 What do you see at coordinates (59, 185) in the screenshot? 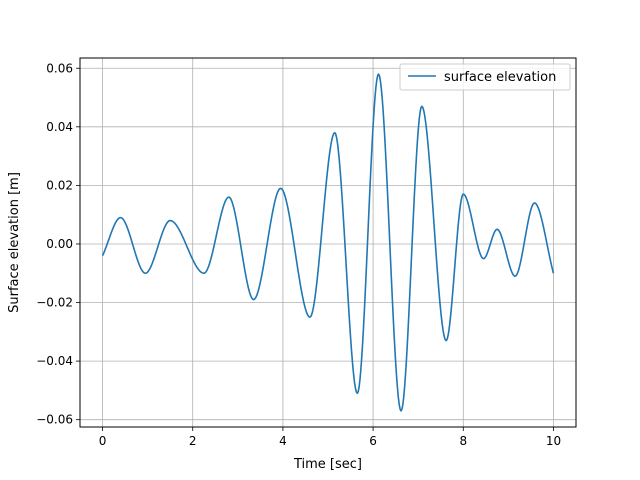
I see `y-tick-label: 0.02` at bounding box center [59, 185].